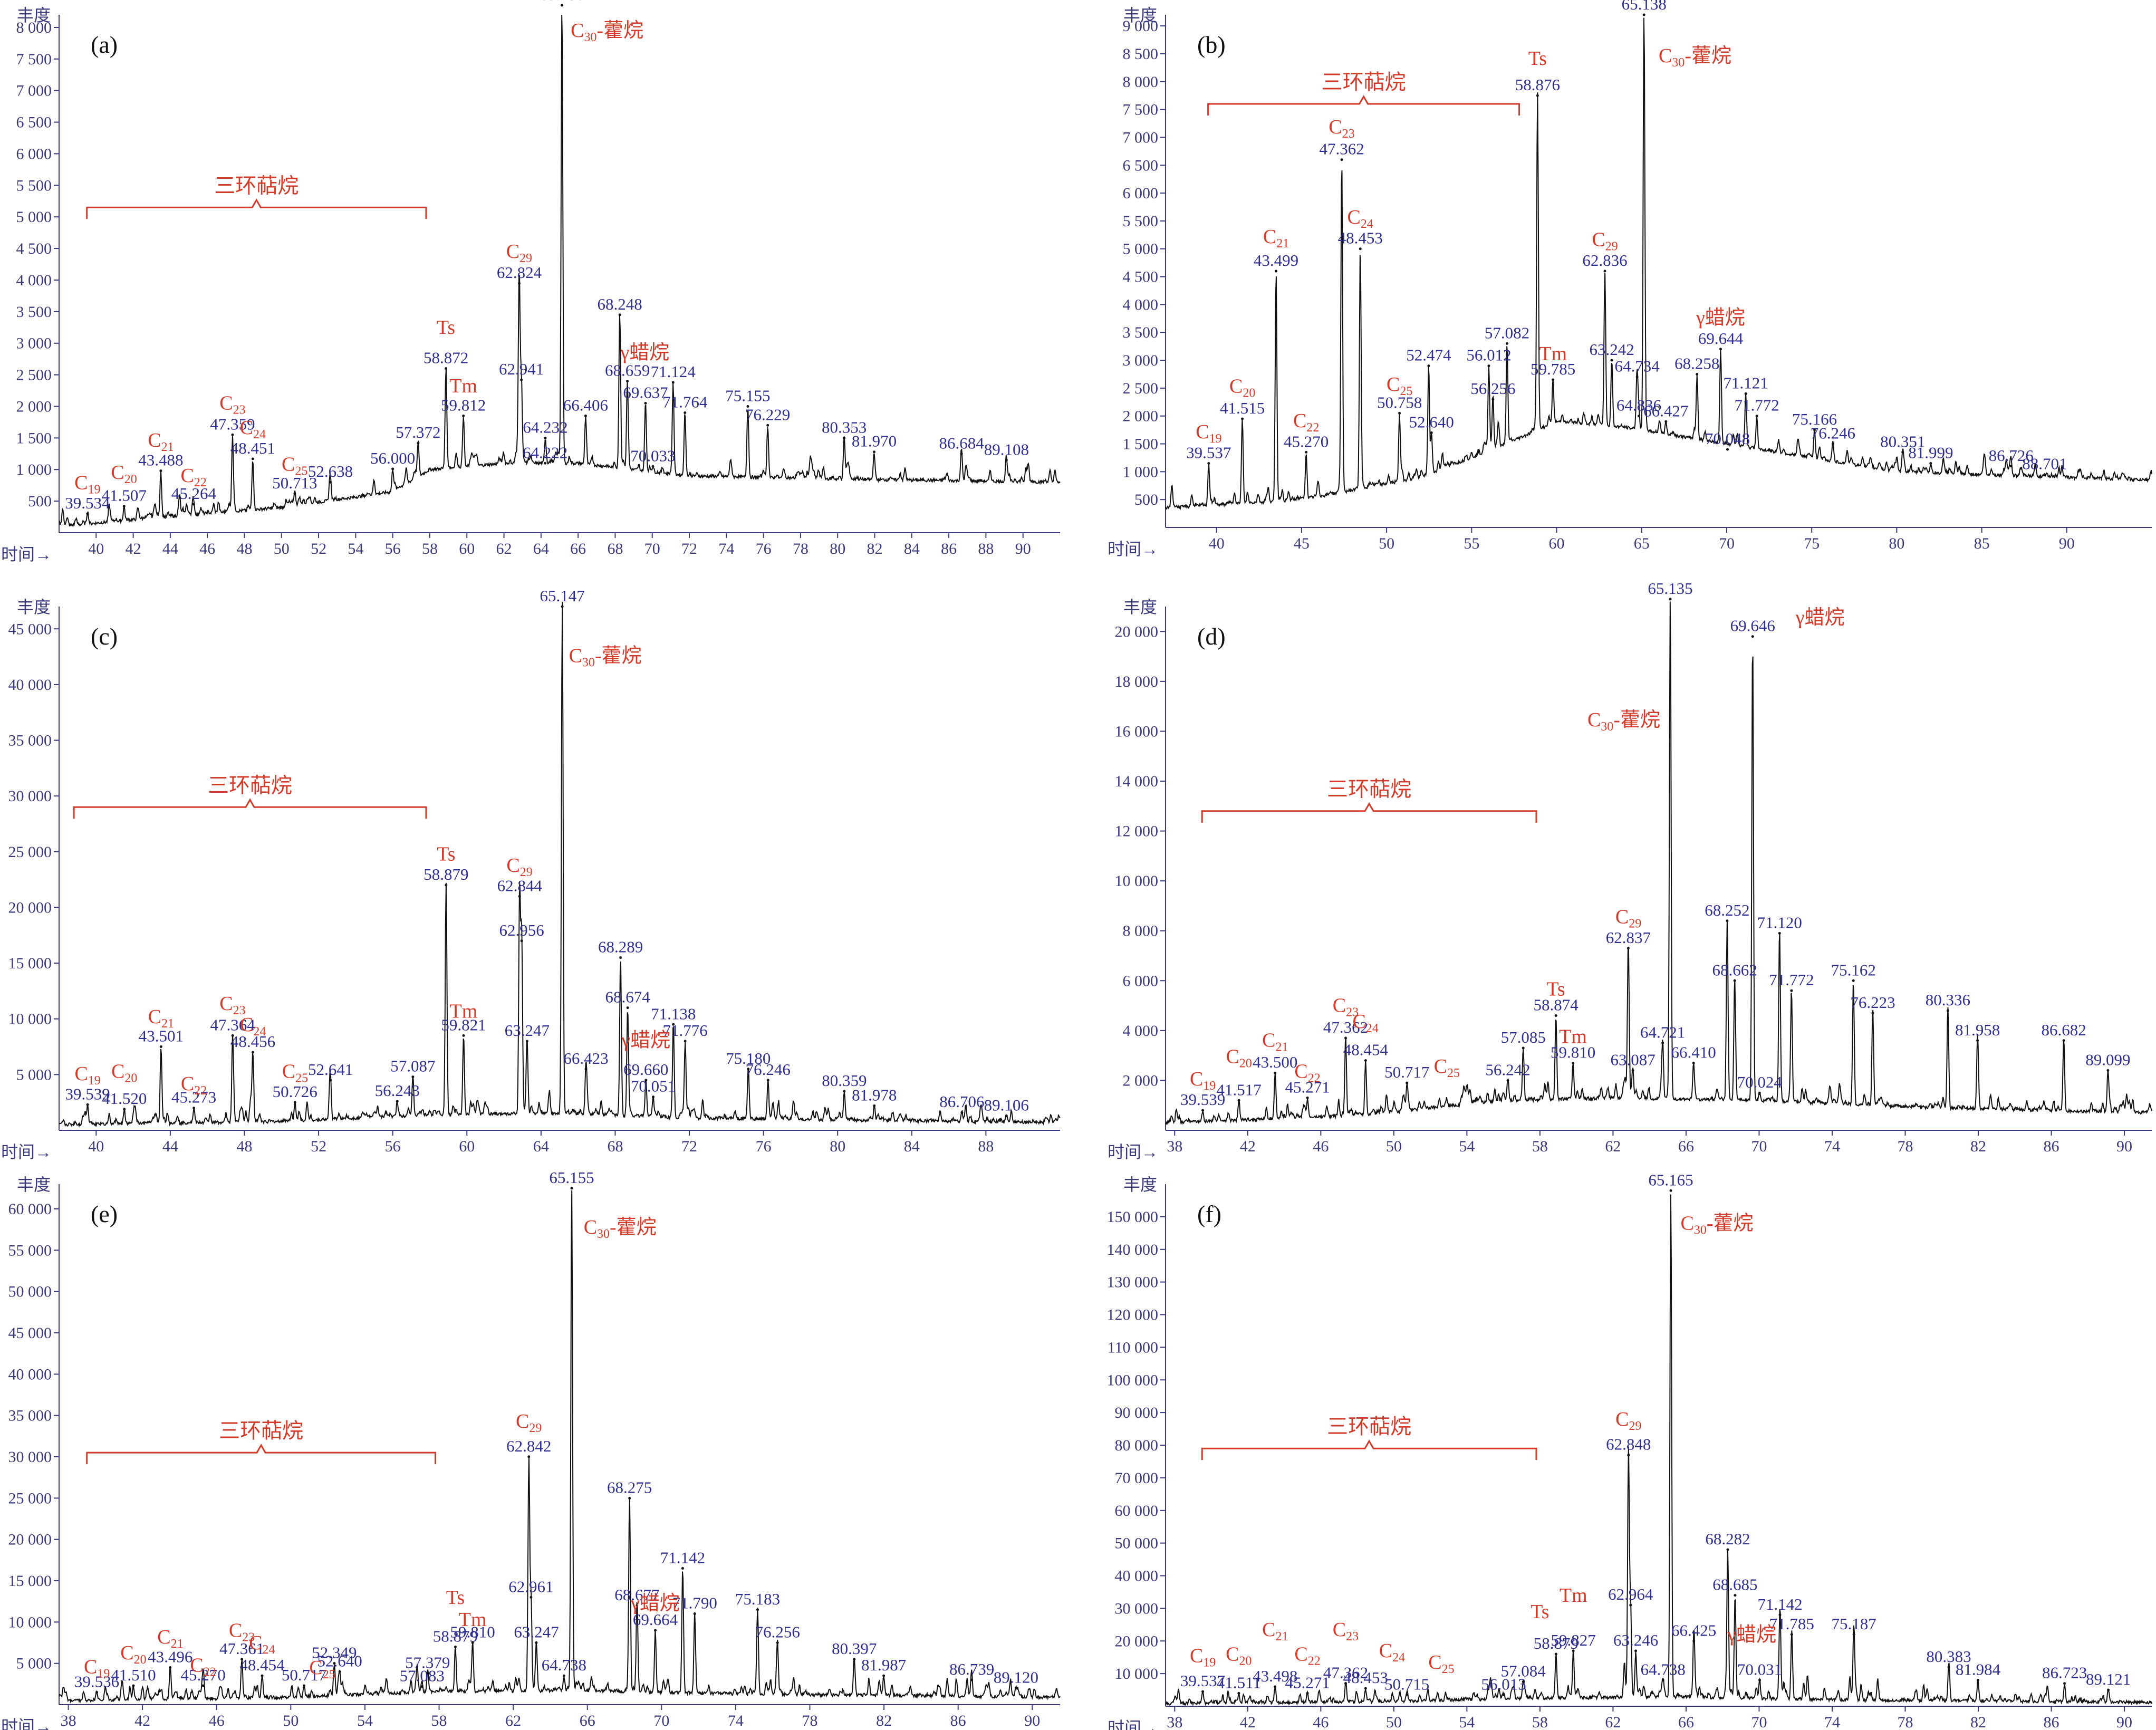 This screenshot has height=1730, width=2156. What do you see at coordinates (1812, 543) in the screenshot?
I see `x-tick-label: 75` at bounding box center [1812, 543].